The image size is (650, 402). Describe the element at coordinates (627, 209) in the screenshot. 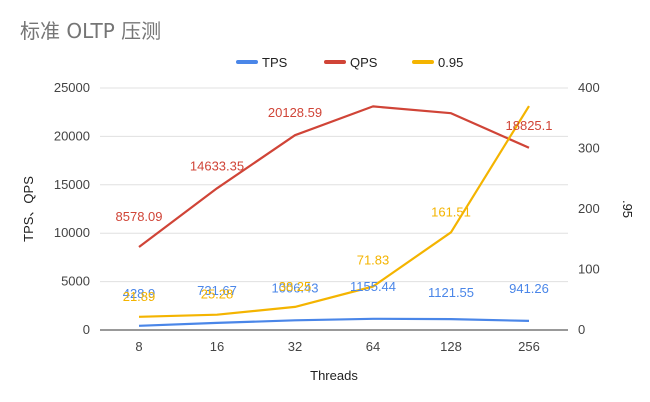

I see `right-axis-title: .95` at that location.